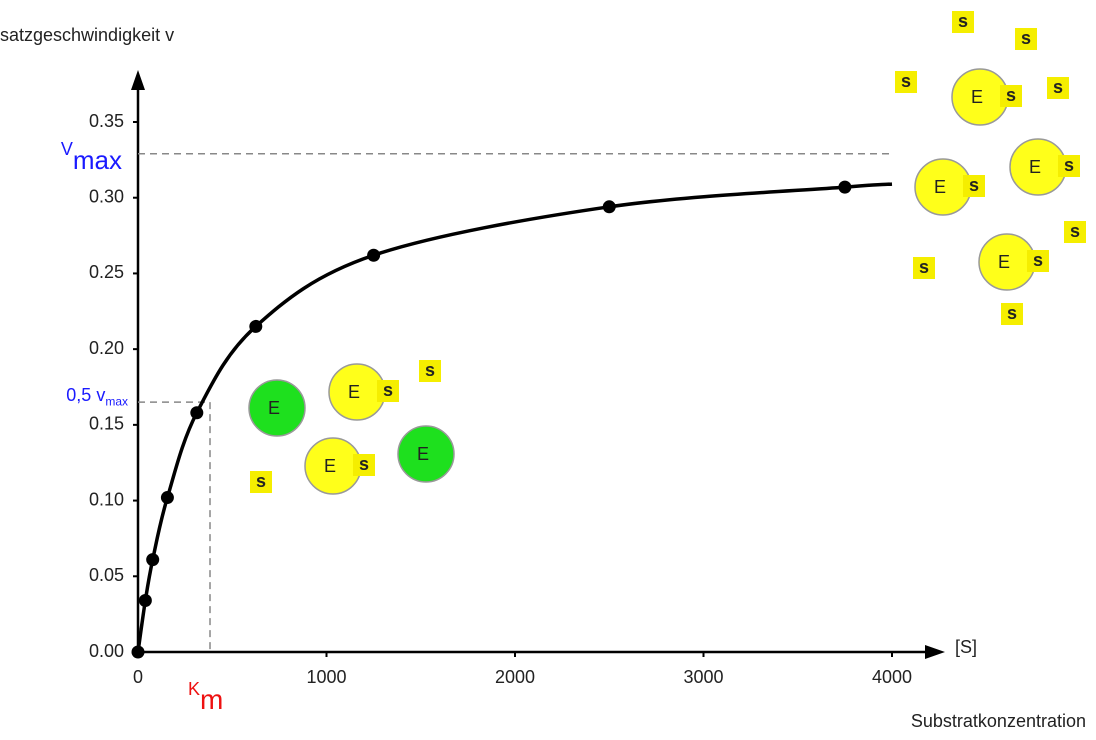  What do you see at coordinates (892, 677) in the screenshot?
I see `x-tick-label: 4000` at bounding box center [892, 677].